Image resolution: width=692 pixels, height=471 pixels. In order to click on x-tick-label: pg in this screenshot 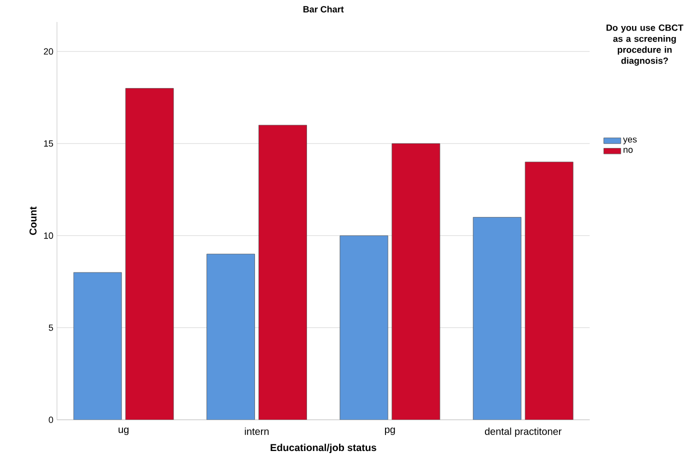, I will do `click(390, 432)`.